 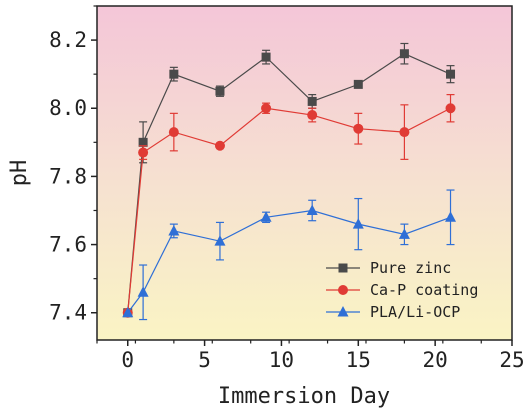 I want to click on x-tick-label: 5, so click(x=204, y=360).